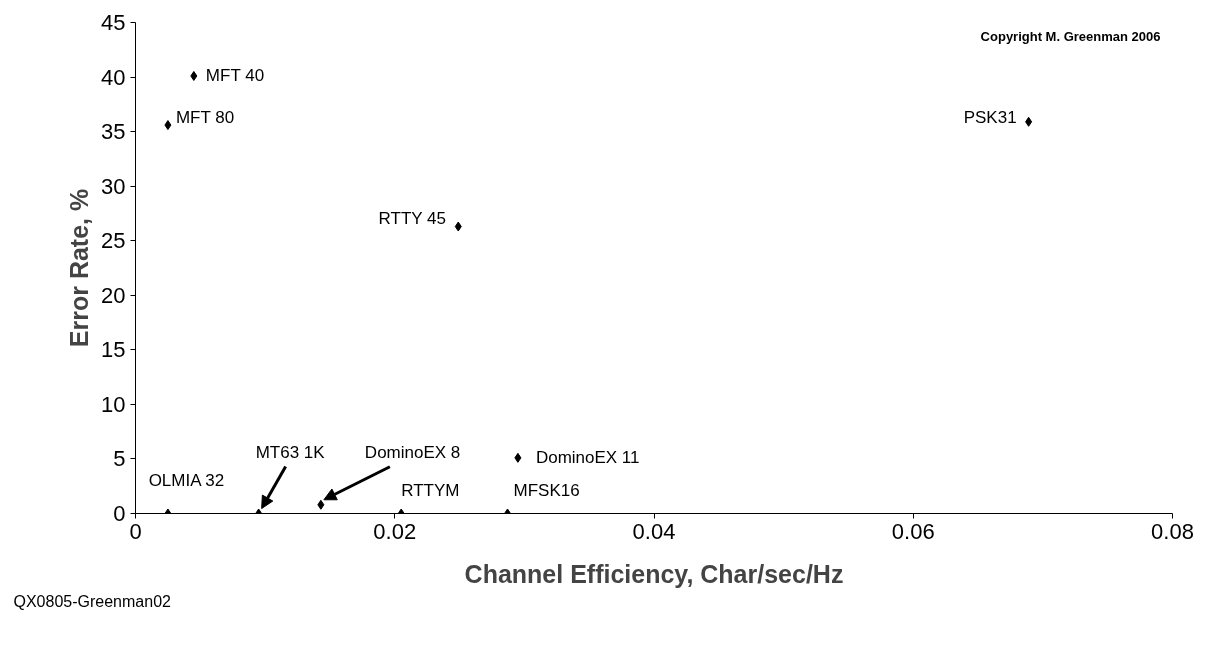 This screenshot has width=1214, height=648. I want to click on annotation: PSK31, so click(990, 118).